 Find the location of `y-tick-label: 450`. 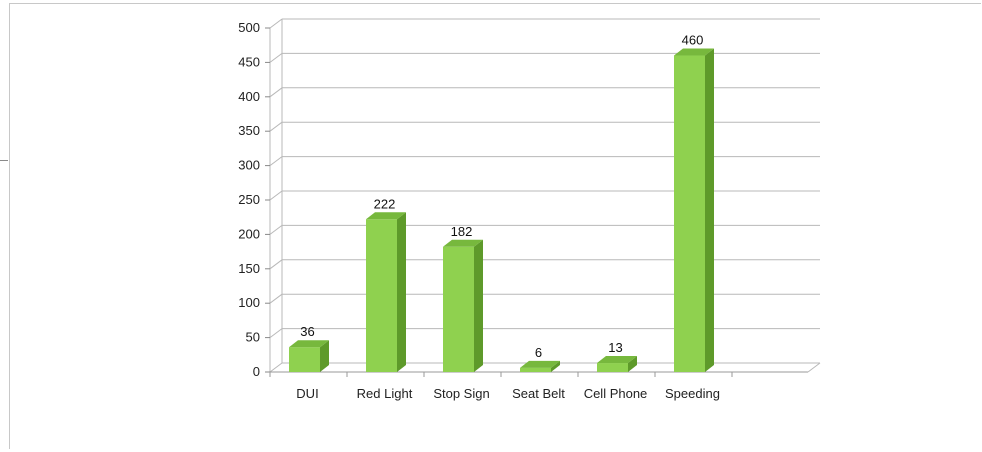

y-tick-label: 450 is located at coordinates (249, 61).